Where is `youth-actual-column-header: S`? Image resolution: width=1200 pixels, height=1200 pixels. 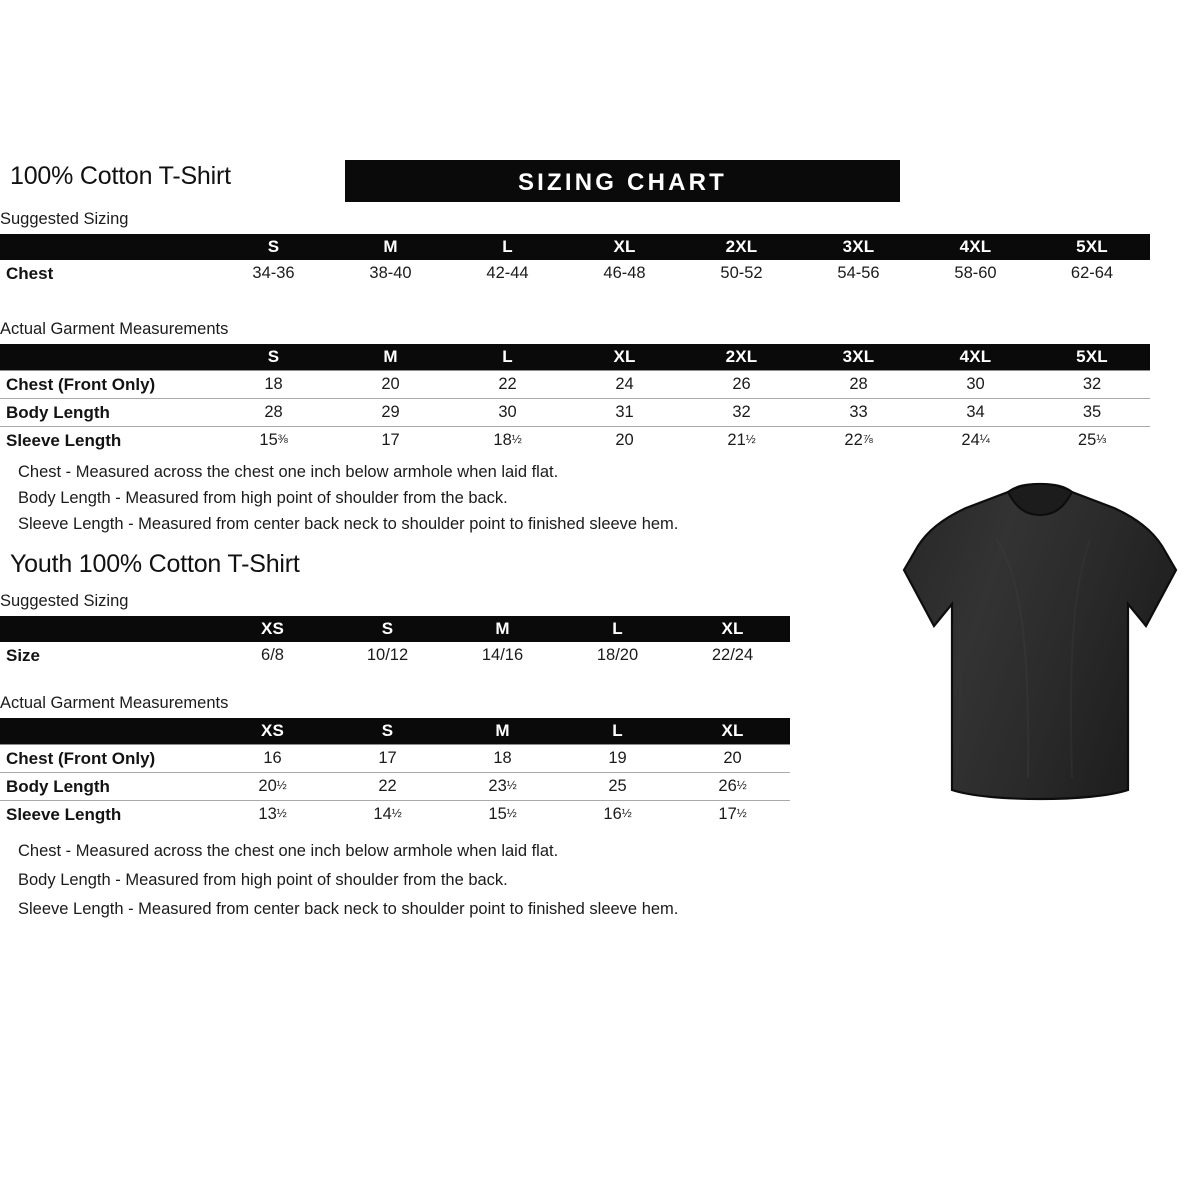
youth-actual-column-header: S is located at coordinates (387, 730).